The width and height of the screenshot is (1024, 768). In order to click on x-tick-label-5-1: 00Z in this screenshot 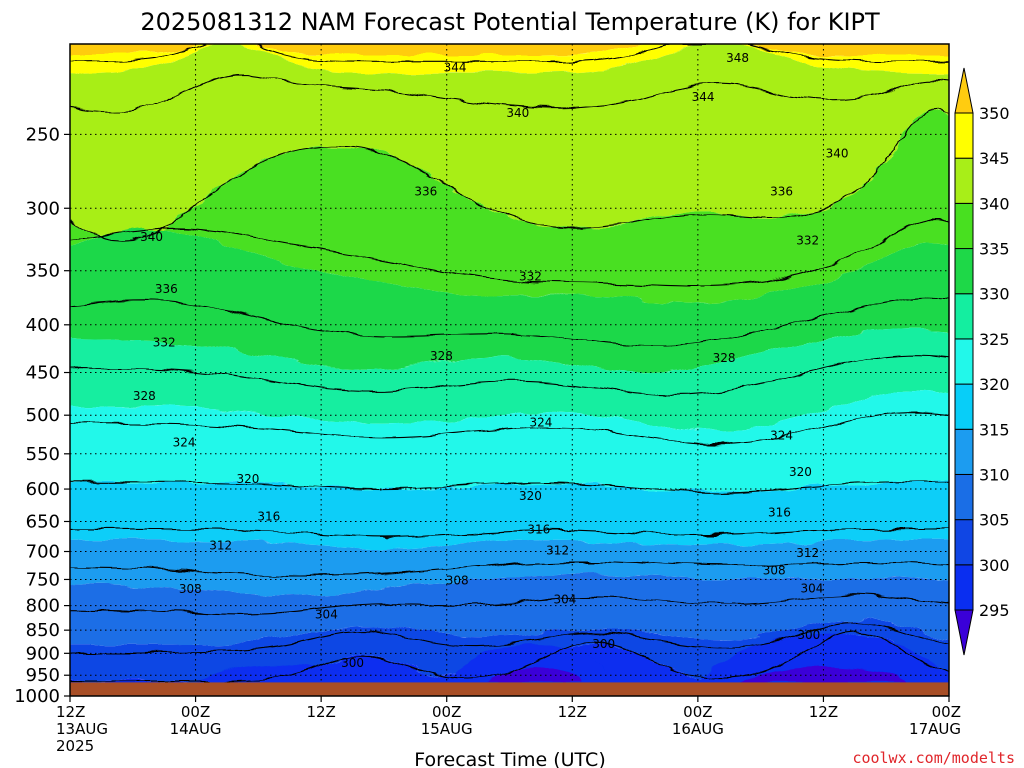, I will do `click(697, 712)`.